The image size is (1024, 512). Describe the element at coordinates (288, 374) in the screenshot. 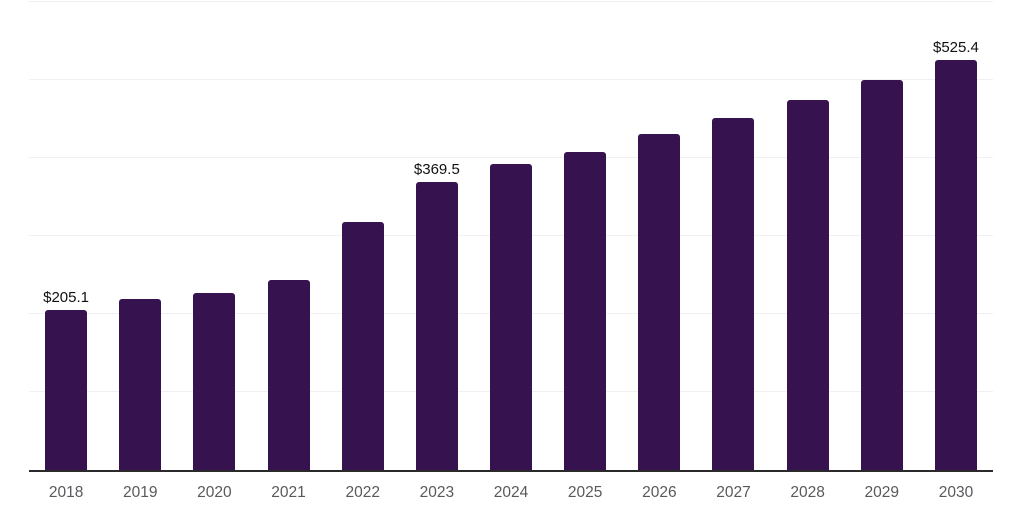

I see `bar-2021` at that location.